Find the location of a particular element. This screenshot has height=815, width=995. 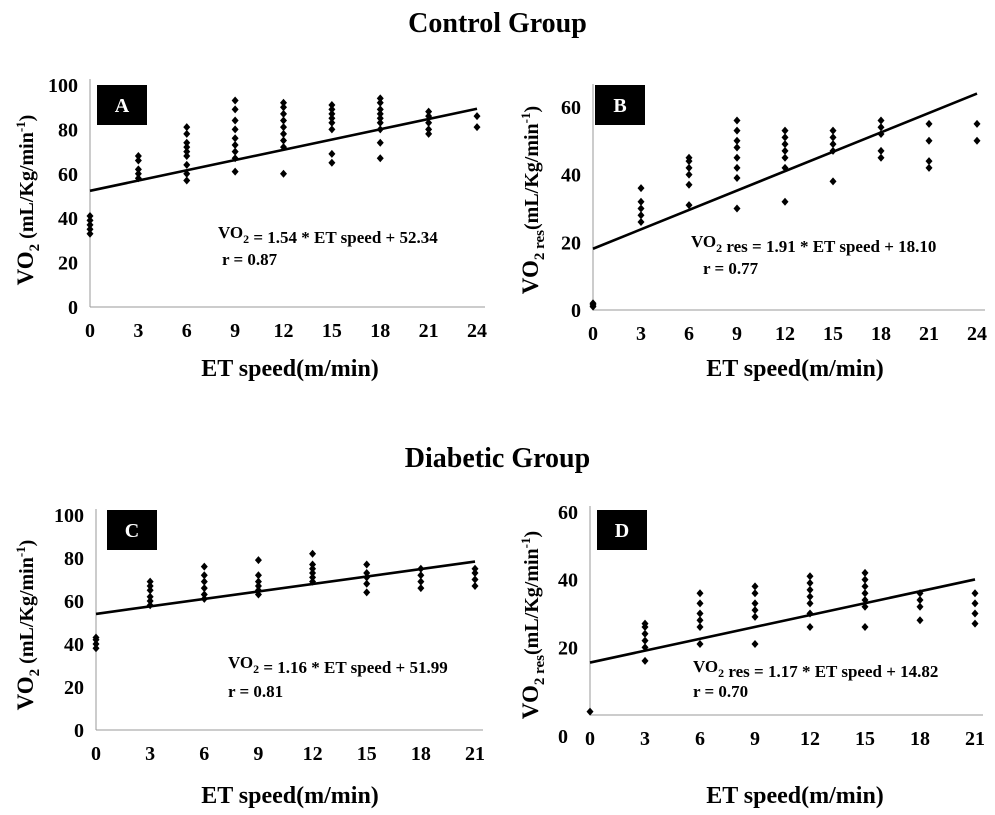

x-tick-label: 6 is located at coordinates (700, 739).